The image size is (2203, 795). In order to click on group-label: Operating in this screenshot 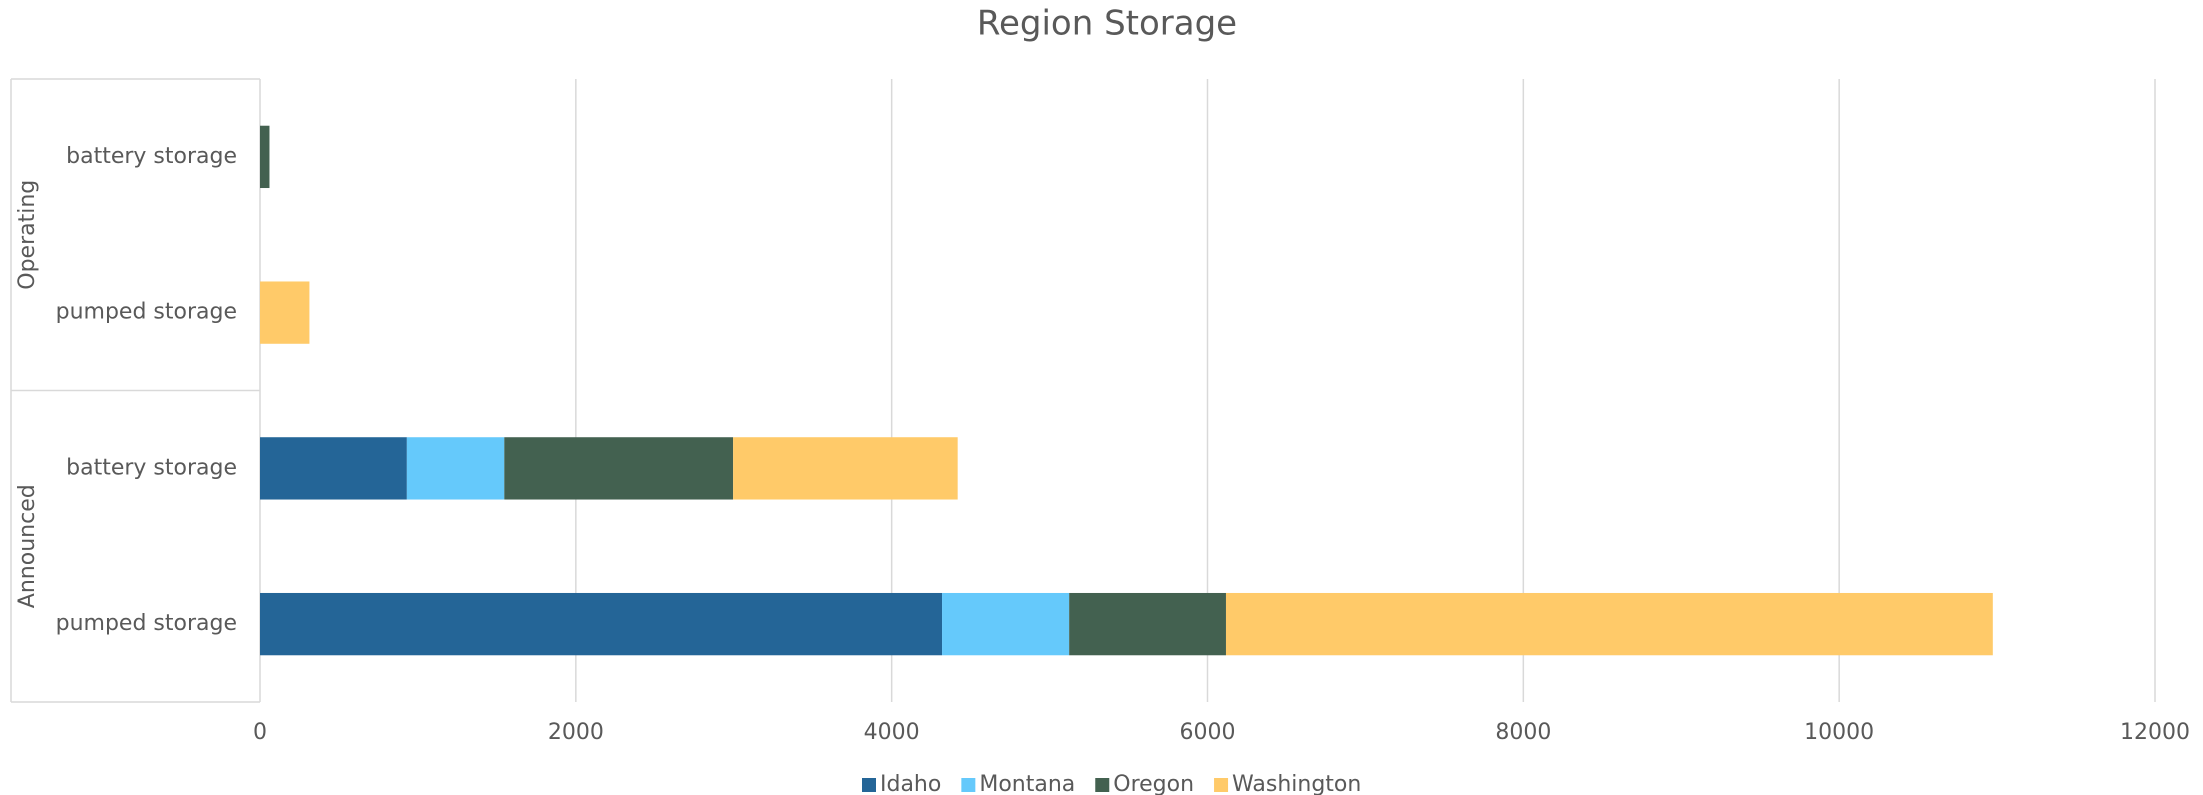, I will do `click(27, 235)`.